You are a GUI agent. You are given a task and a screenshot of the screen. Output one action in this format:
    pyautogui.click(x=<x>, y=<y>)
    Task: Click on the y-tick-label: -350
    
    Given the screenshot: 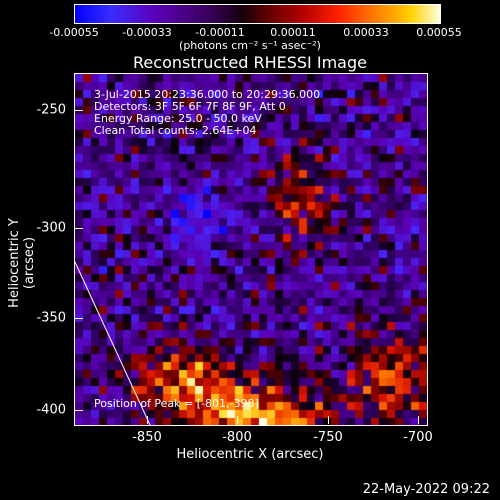 What is the action you would take?
    pyautogui.click(x=51, y=318)
    